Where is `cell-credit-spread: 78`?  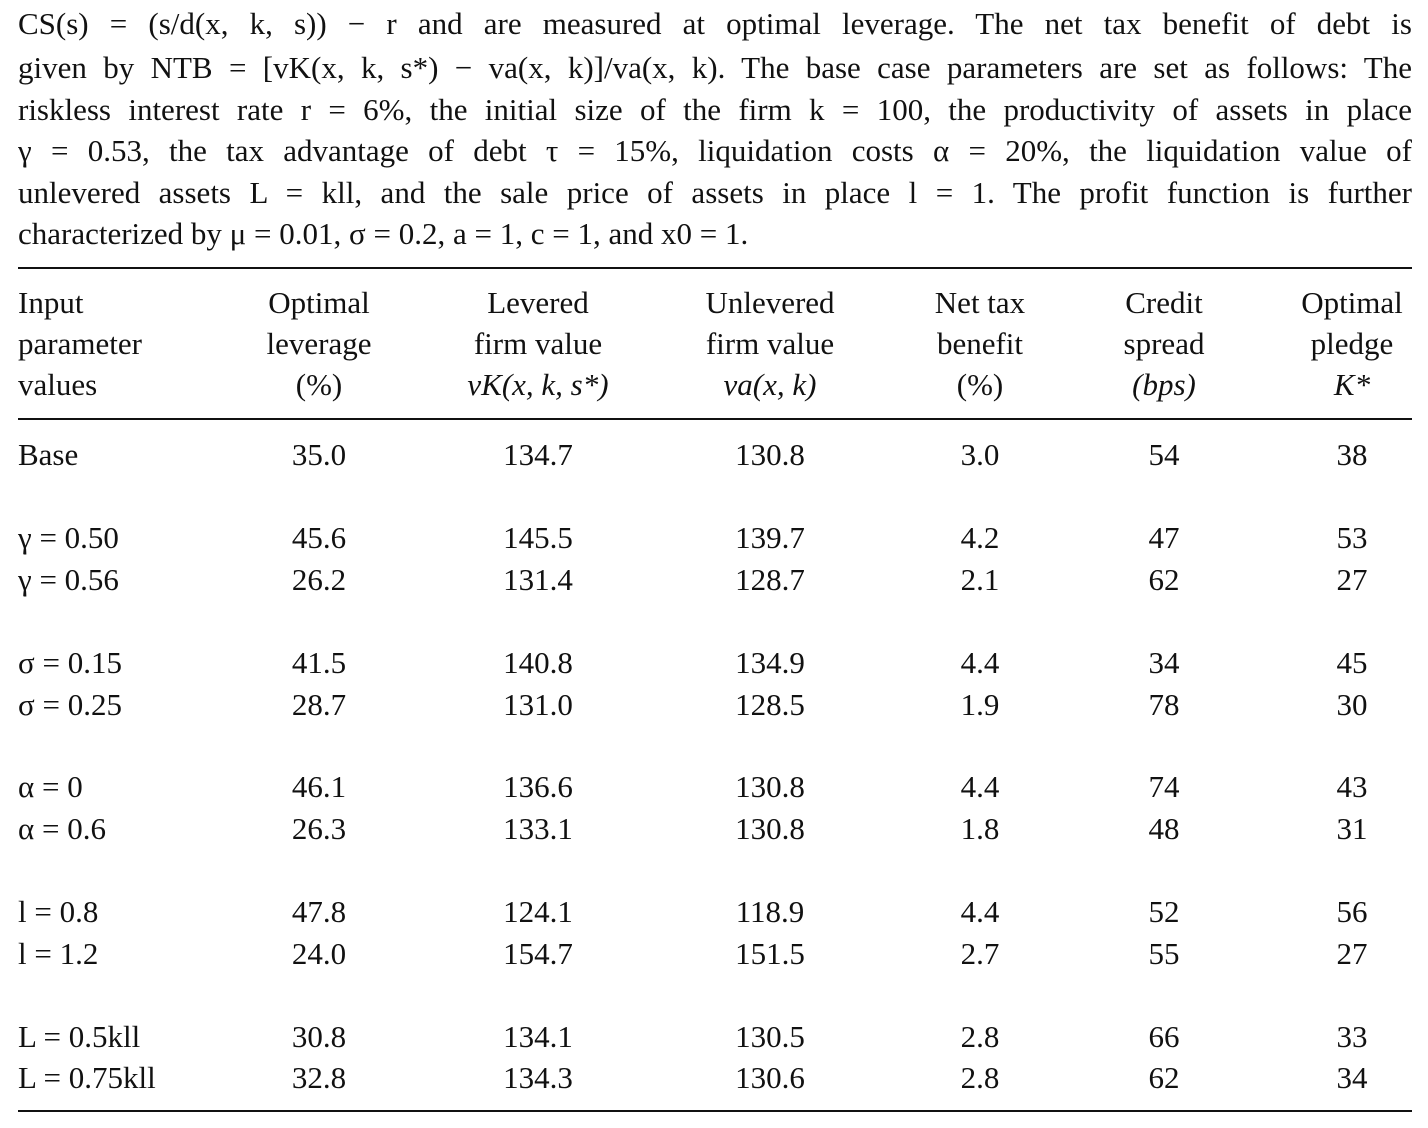 cell-credit-spread: 78 is located at coordinates (1164, 704).